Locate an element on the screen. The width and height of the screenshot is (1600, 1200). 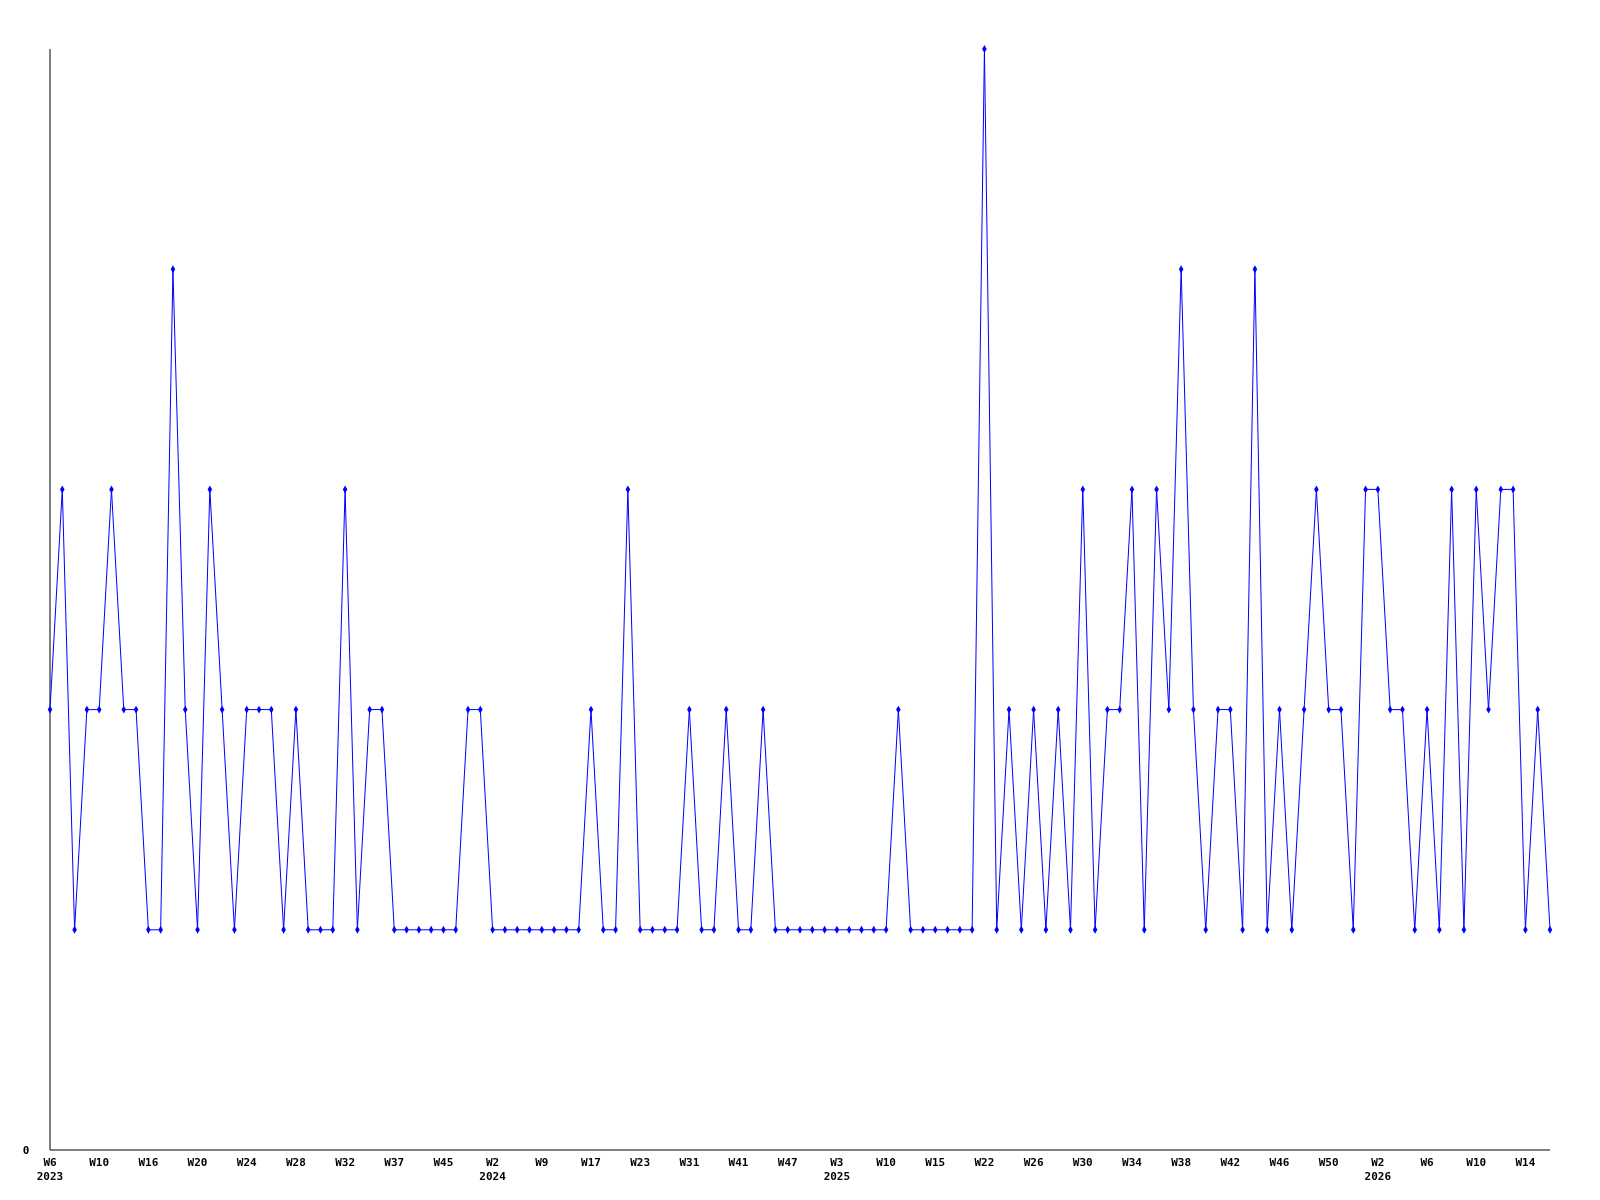
x-tick-label: W6 2023 is located at coordinates (50, 1169).